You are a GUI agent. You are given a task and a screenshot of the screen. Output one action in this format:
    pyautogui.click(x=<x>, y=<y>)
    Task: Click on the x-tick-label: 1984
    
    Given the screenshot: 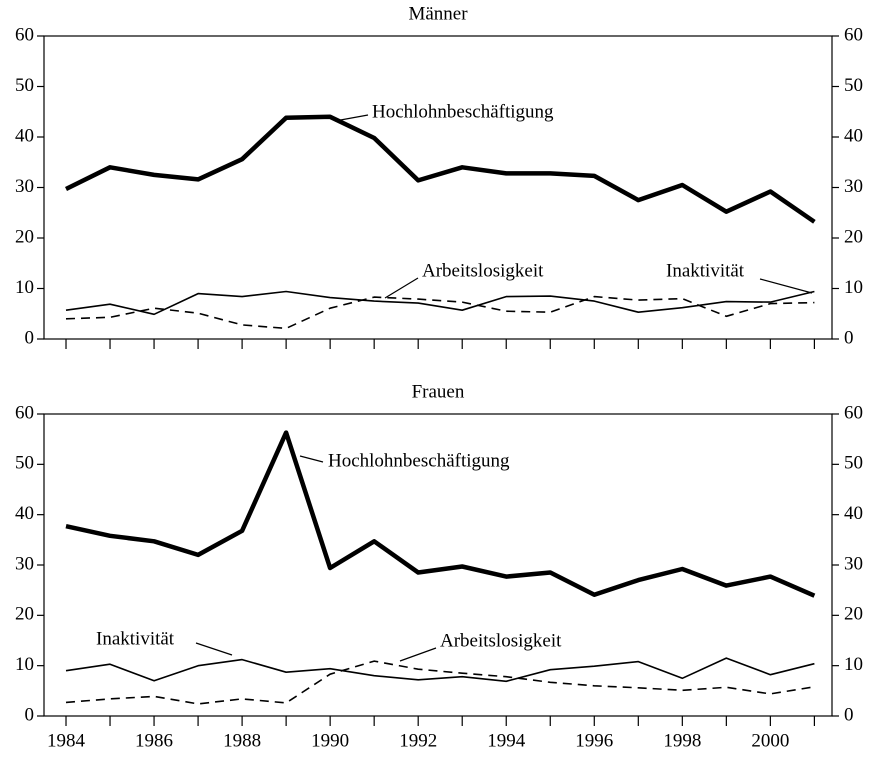 What is the action you would take?
    pyautogui.click(x=66, y=740)
    